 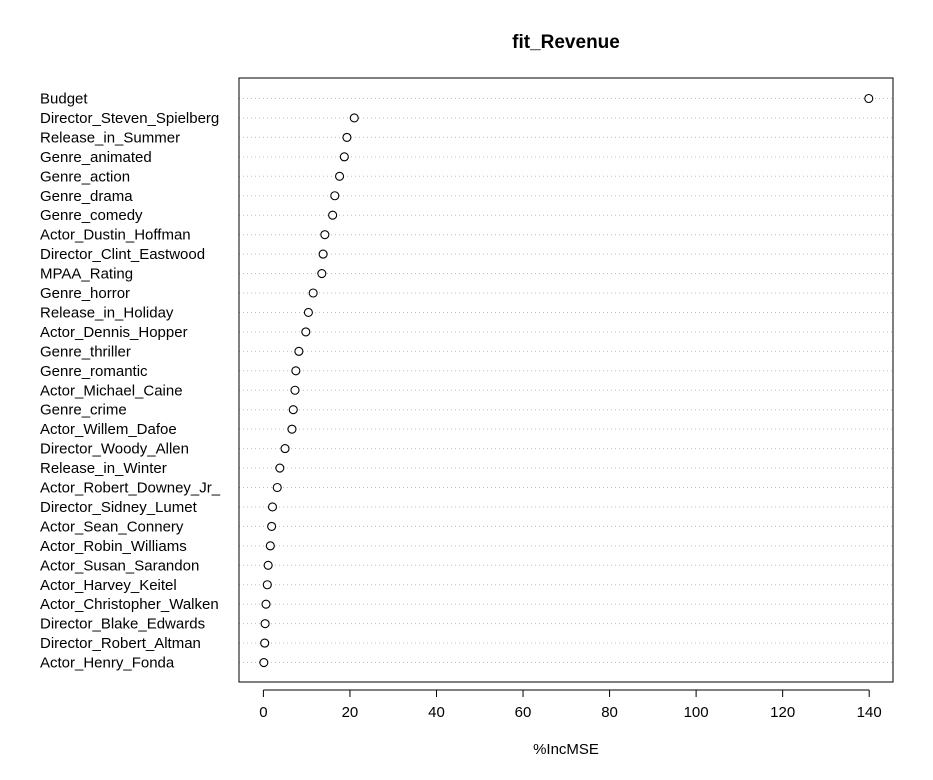 I want to click on variable-label: Actor_Dennis_Hopper, so click(x=114, y=332).